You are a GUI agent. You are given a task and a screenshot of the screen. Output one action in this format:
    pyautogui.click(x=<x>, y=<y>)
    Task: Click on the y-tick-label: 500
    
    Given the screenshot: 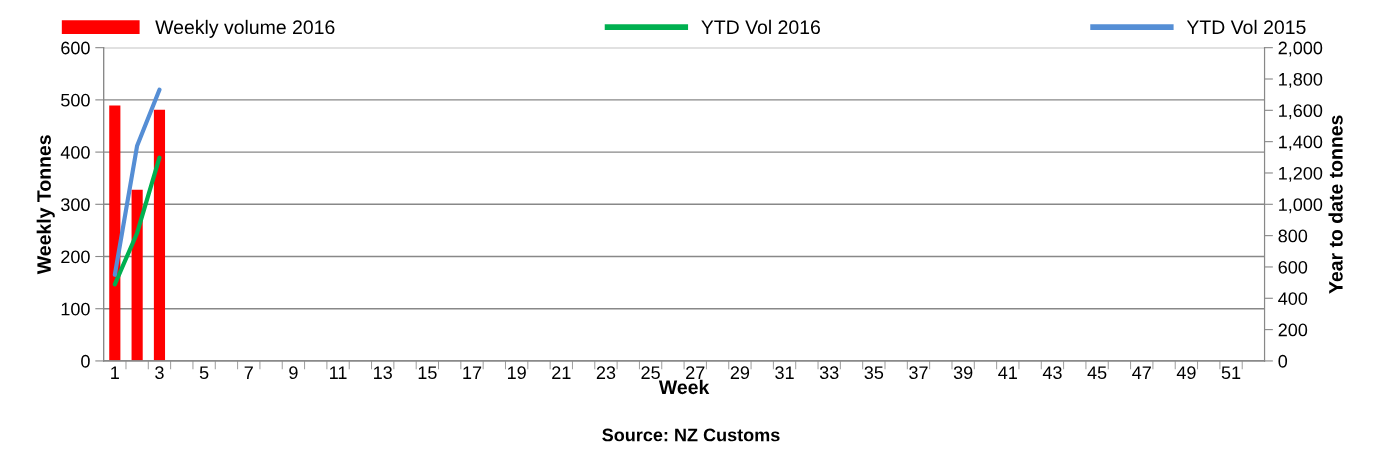 What is the action you would take?
    pyautogui.click(x=75, y=100)
    